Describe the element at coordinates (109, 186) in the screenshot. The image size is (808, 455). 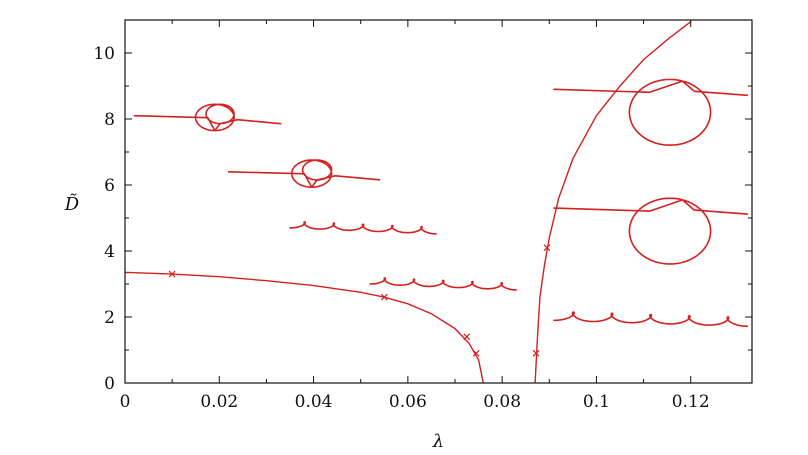
I see `y-tick-label: 6` at that location.